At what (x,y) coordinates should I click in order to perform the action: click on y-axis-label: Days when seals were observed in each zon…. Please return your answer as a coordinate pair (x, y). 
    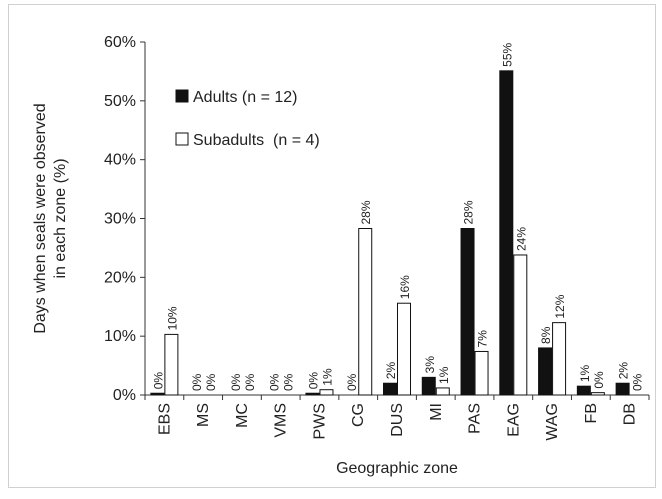
    Looking at the image, I should click on (50, 218).